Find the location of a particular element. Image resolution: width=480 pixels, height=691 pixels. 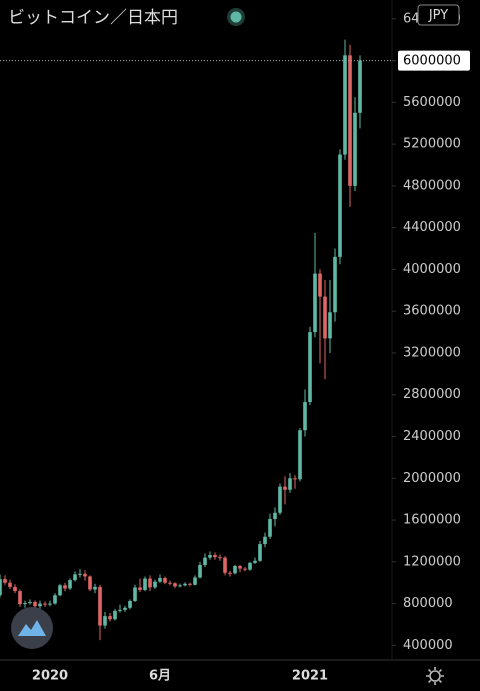

y-tick-label: 5600000 is located at coordinates (432, 102).